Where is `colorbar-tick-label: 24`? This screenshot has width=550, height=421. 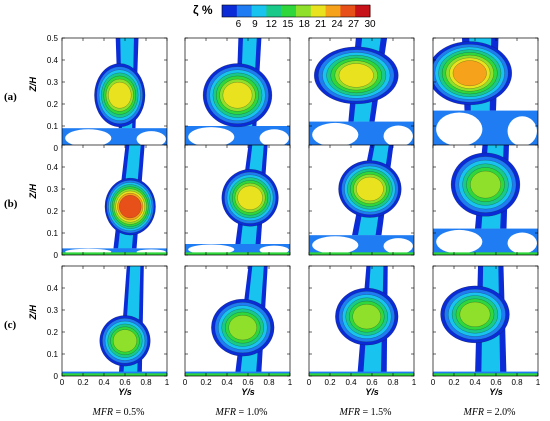
colorbar-tick-label: 24 is located at coordinates (338, 24).